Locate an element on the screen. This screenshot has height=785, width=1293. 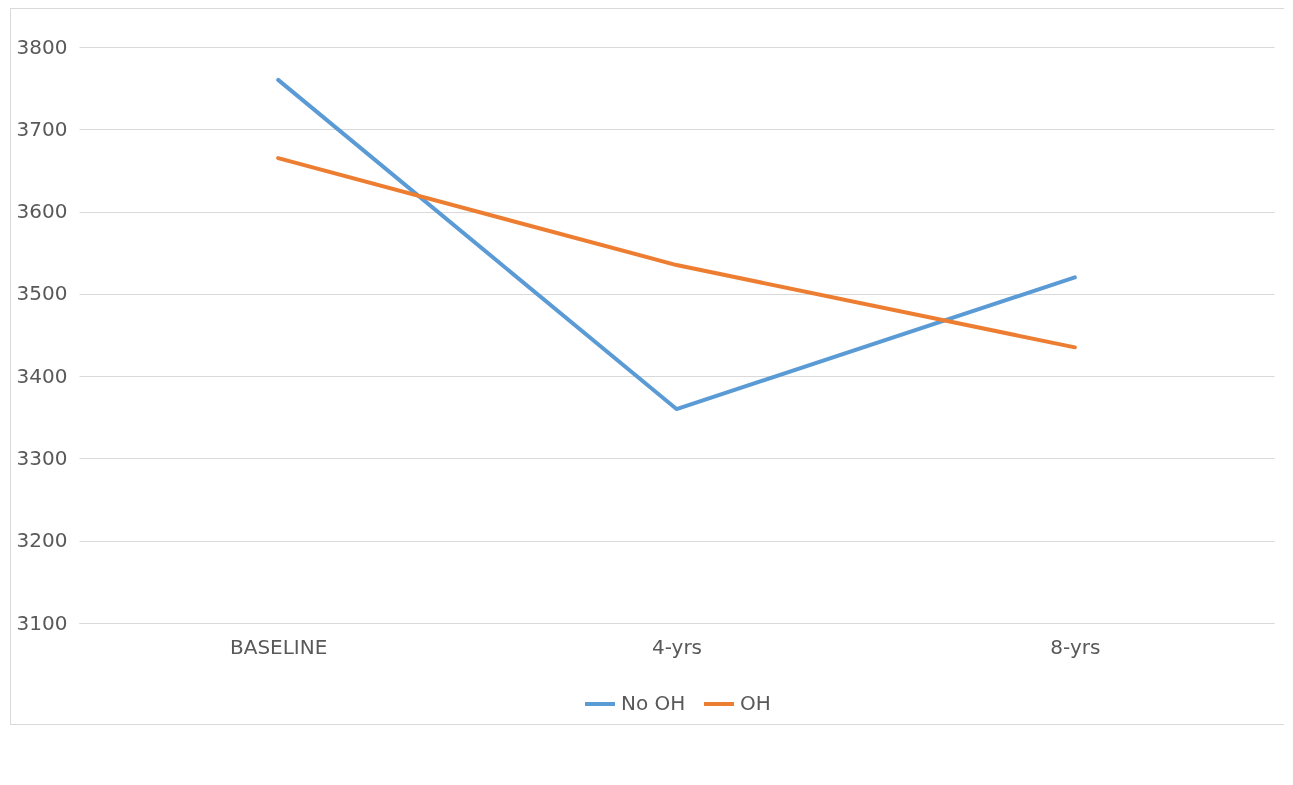
x-tick-label: BASELINE is located at coordinates (278, 646).